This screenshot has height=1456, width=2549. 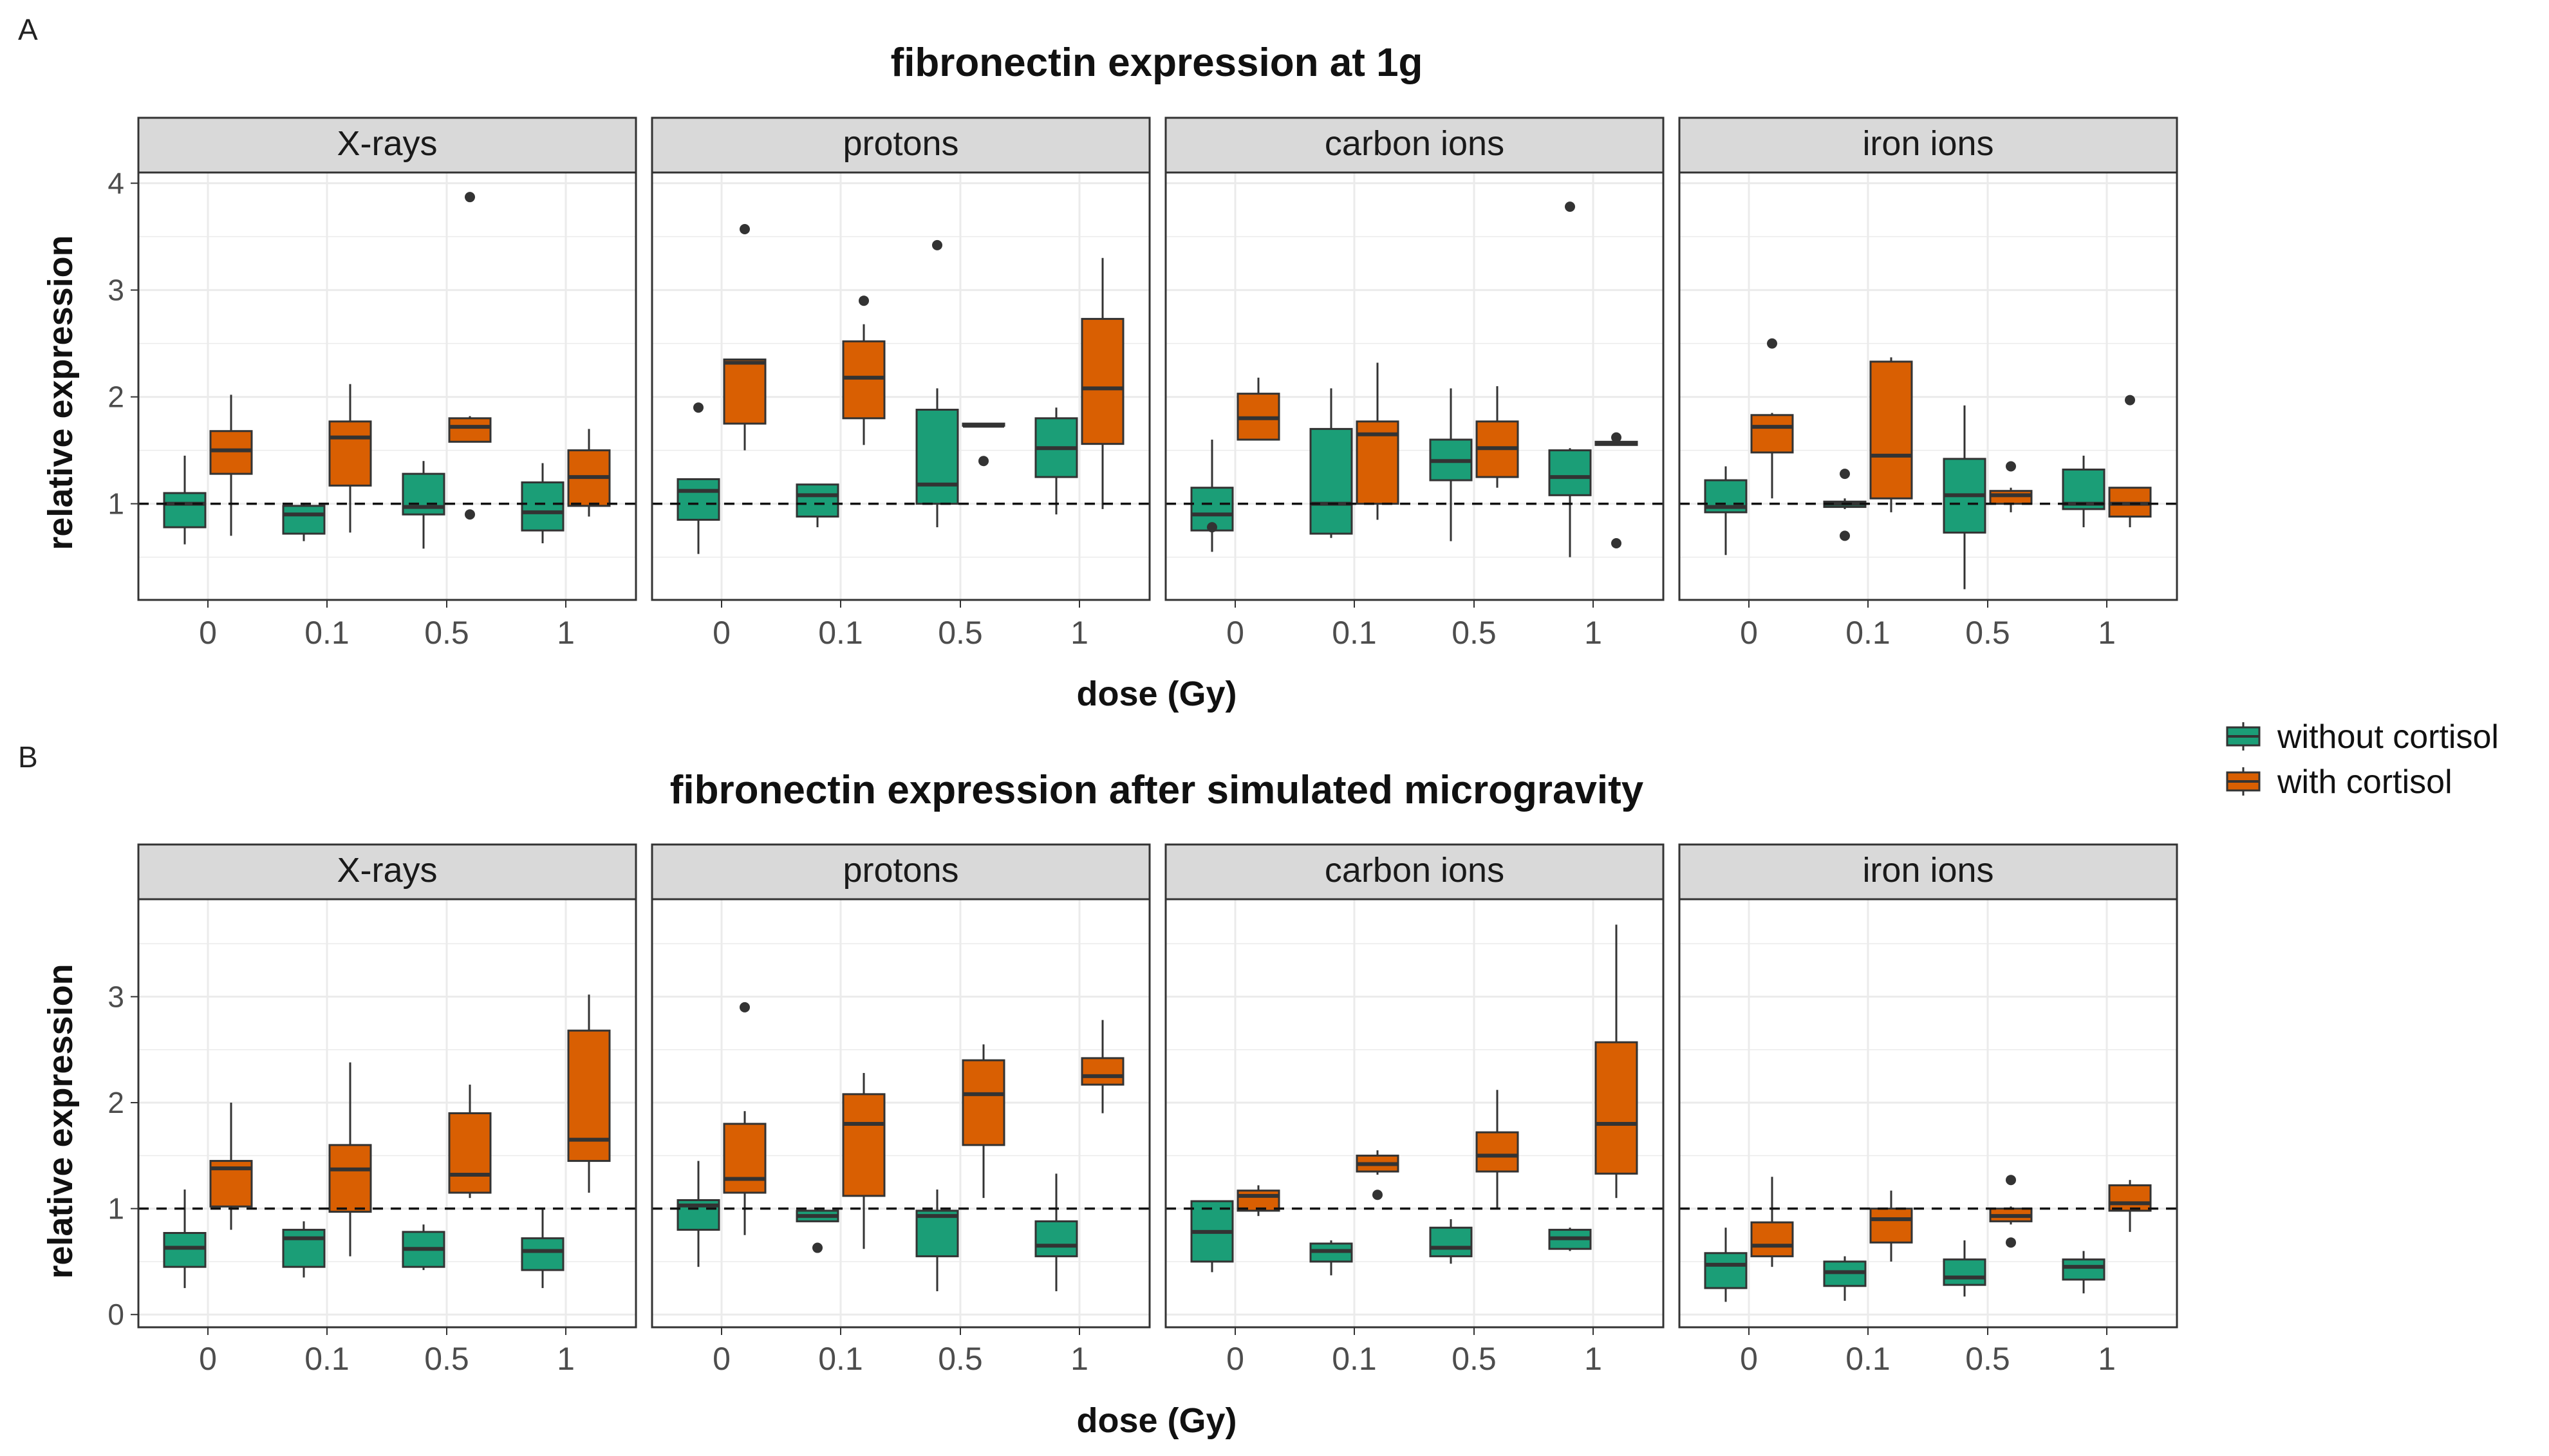 What do you see at coordinates (115, 1209) in the screenshot?
I see `y-tick-label: 1` at bounding box center [115, 1209].